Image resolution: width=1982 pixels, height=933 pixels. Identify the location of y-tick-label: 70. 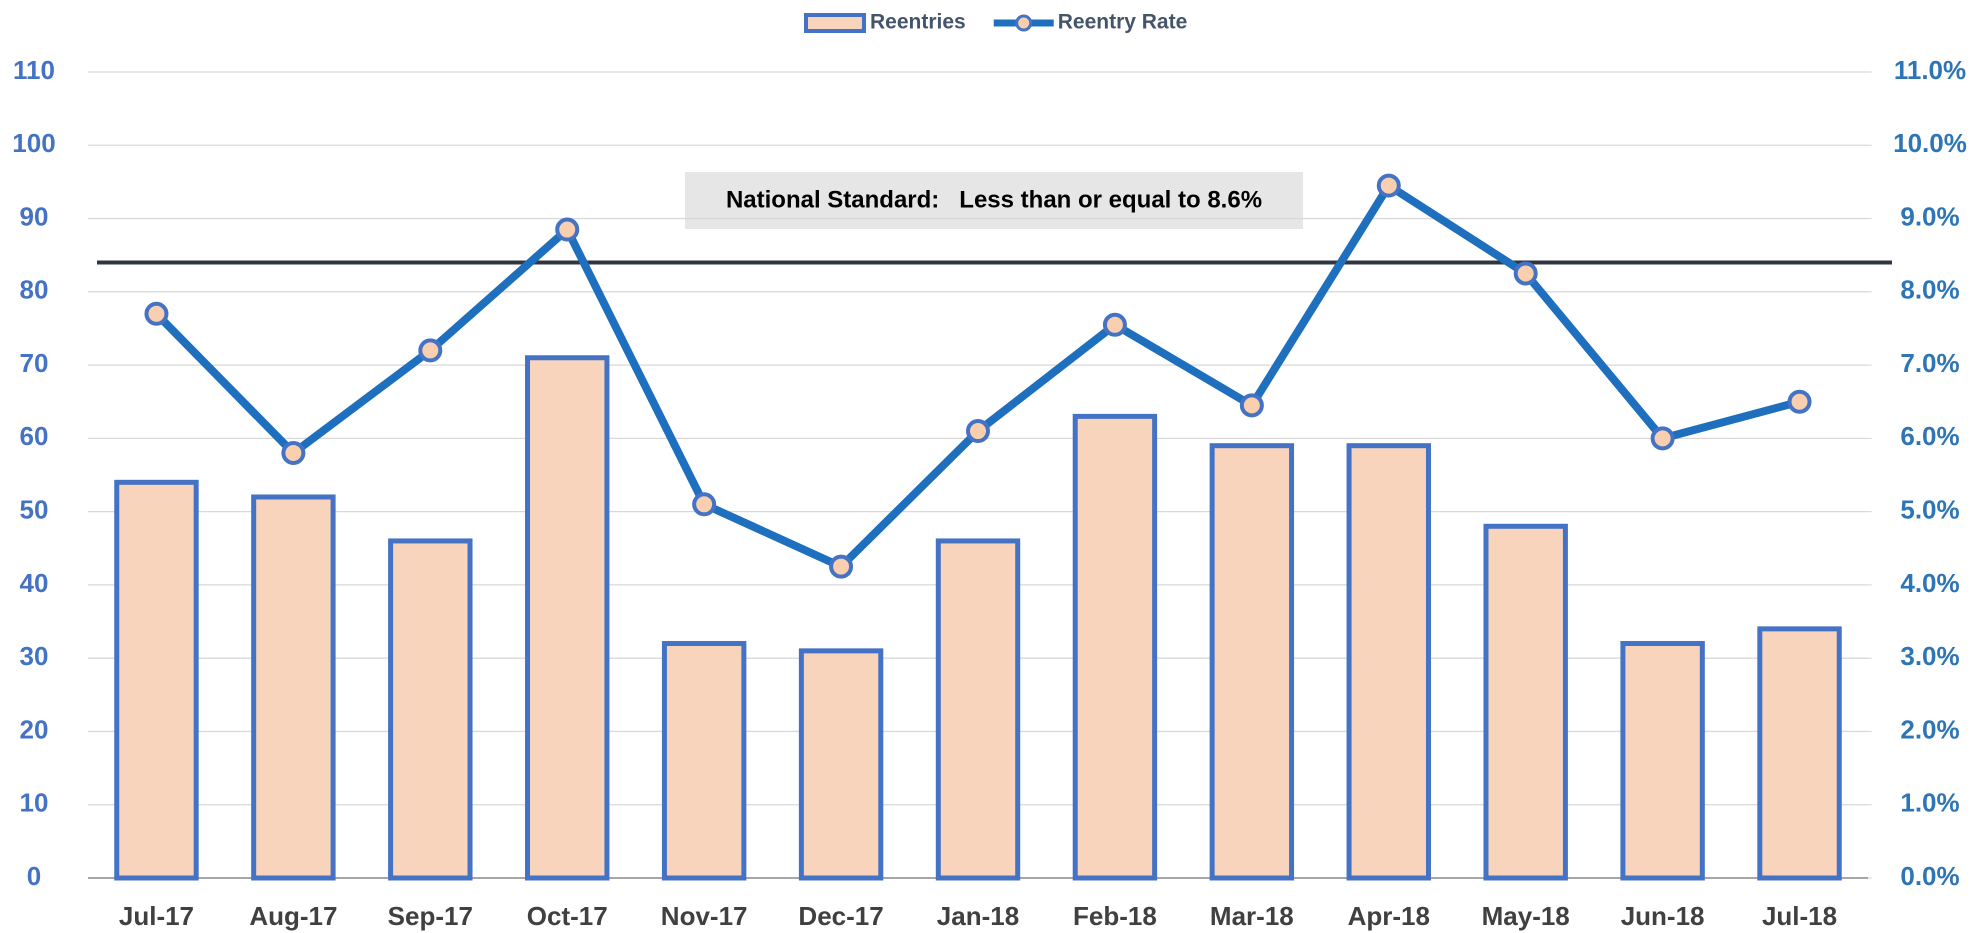
(34, 363).